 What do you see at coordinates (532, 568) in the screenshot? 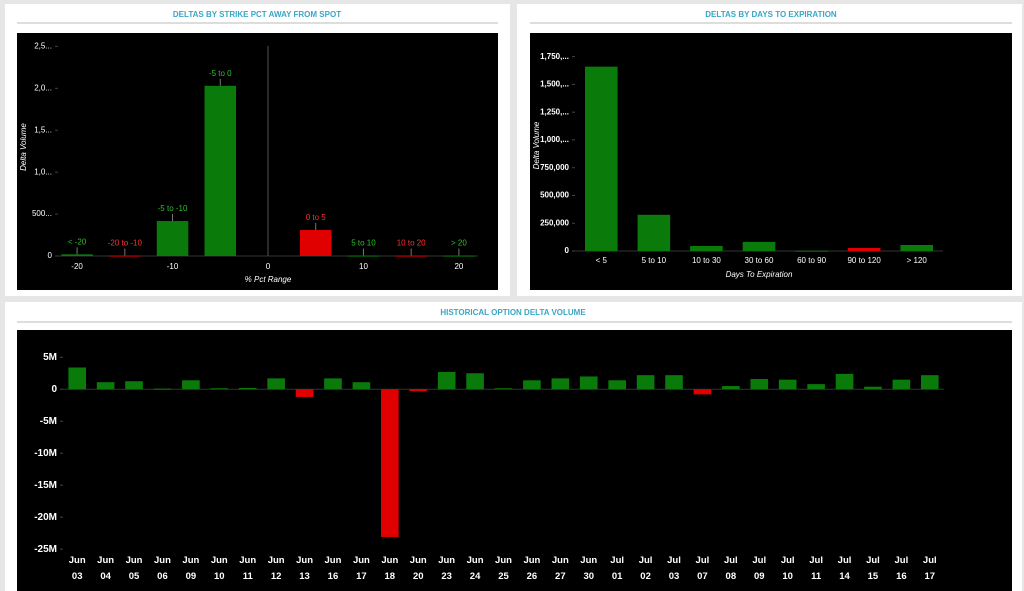
I see `x-tick-label: Jun 26` at bounding box center [532, 568].